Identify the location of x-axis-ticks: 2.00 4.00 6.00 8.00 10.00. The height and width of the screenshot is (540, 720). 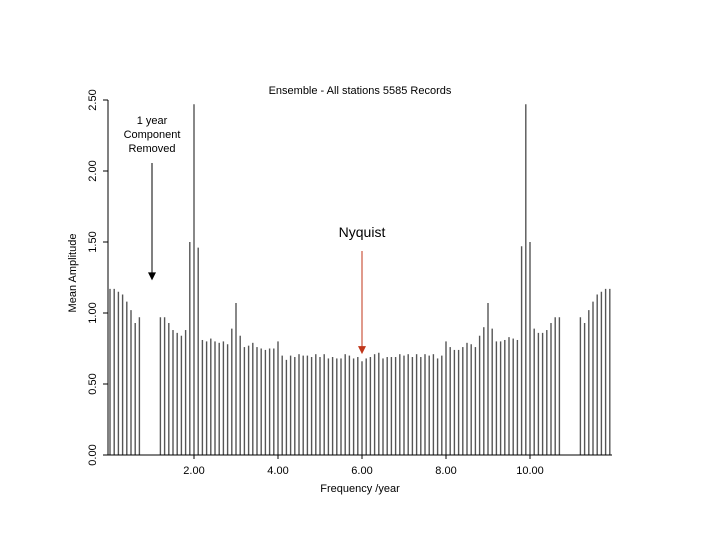
(363, 466).